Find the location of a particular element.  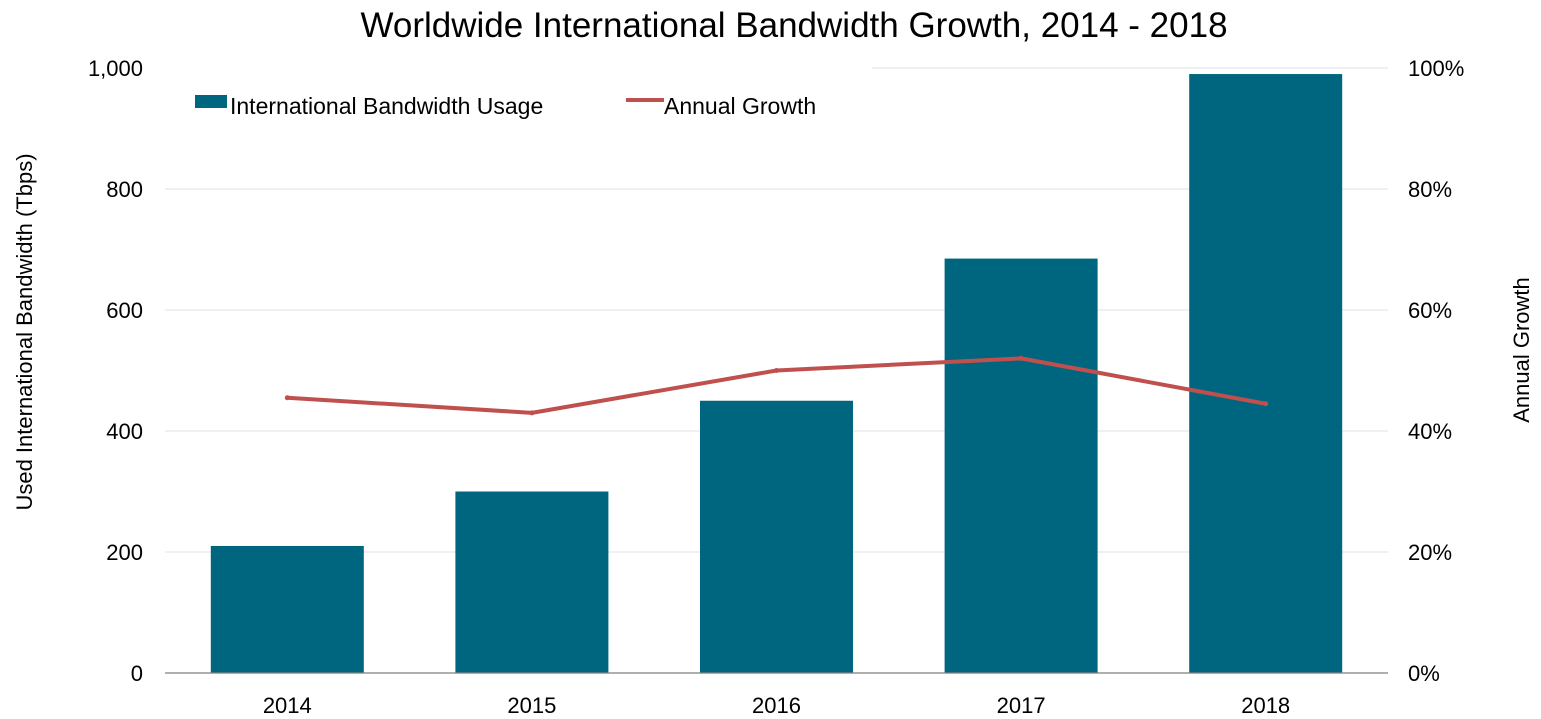

x-axis-ticks: 2014 2015 2016 2017 2018 is located at coordinates (776, 705).